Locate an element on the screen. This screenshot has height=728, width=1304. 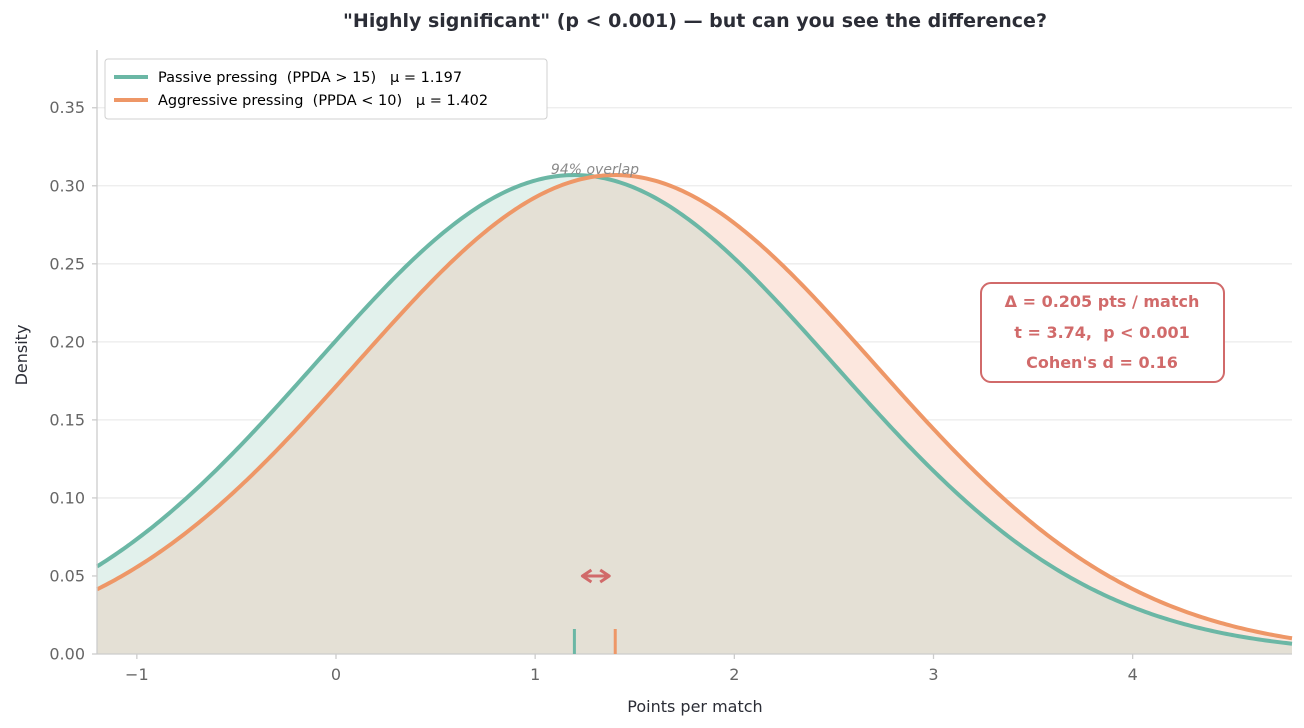
legend-frame is located at coordinates (326, 89).